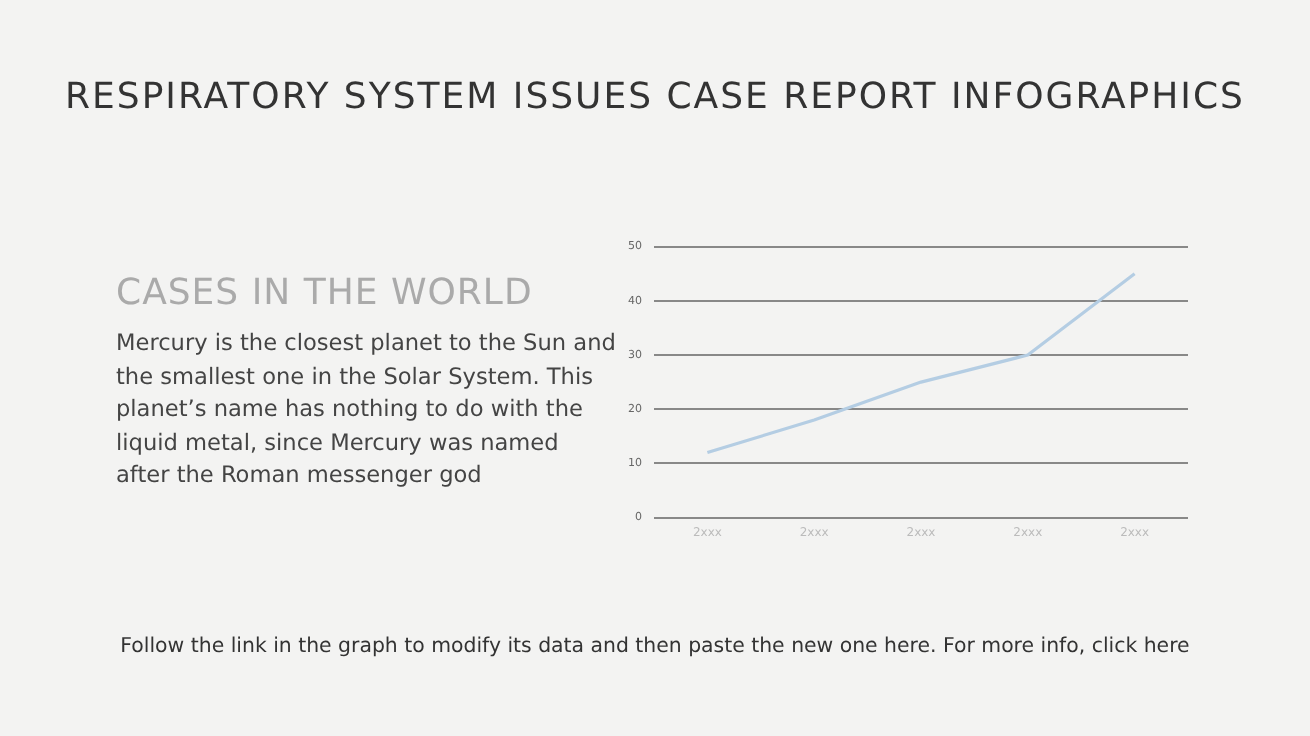  What do you see at coordinates (324, 293) in the screenshot?
I see `text: CASES IN THE WORLD` at bounding box center [324, 293].